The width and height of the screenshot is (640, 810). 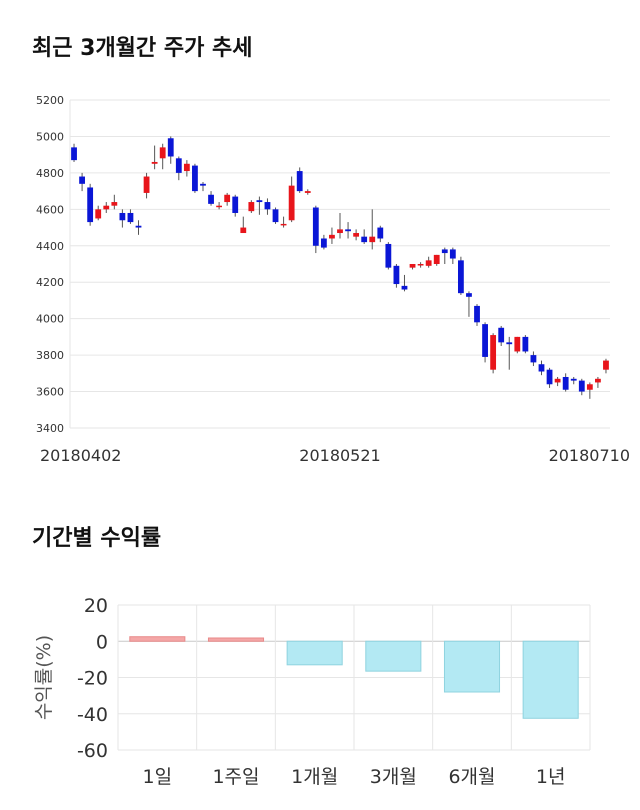 What do you see at coordinates (235, 777) in the screenshot?
I see `x-tick-label: 1주일` at bounding box center [235, 777].